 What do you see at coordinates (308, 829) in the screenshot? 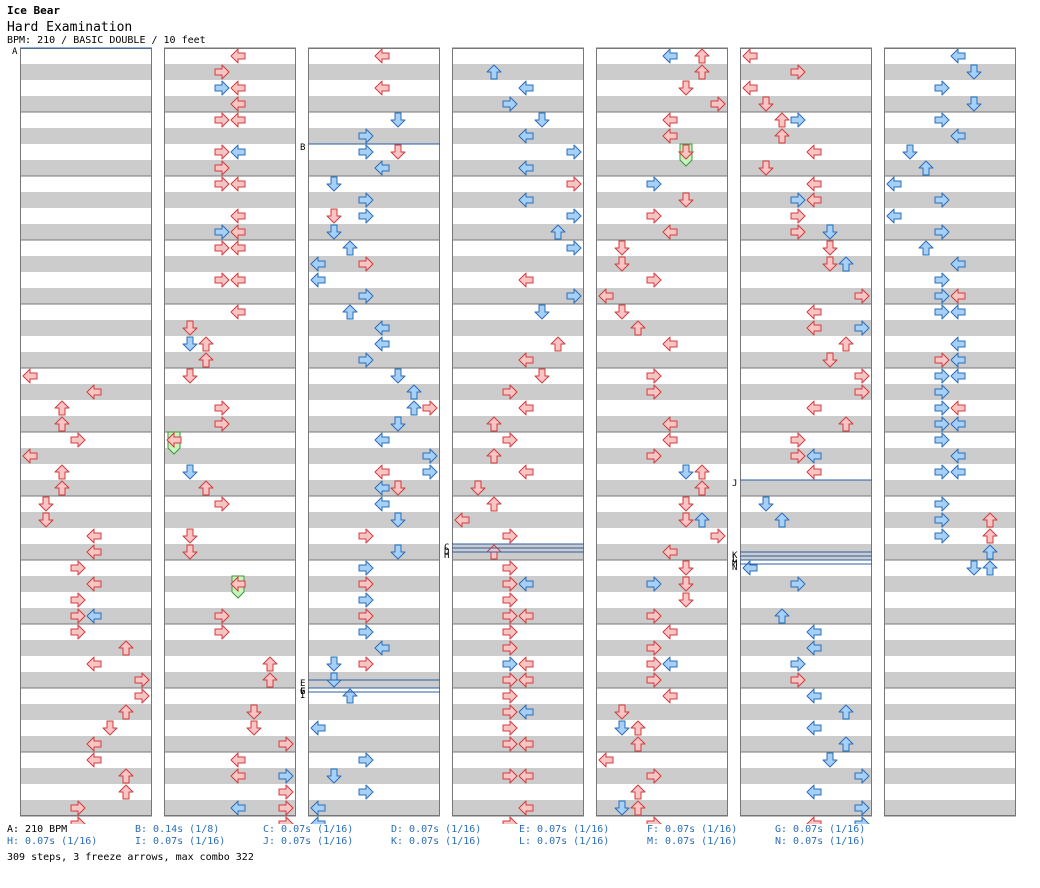
I see `legend-item: C: 0.07s (1/16)` at bounding box center [308, 829].